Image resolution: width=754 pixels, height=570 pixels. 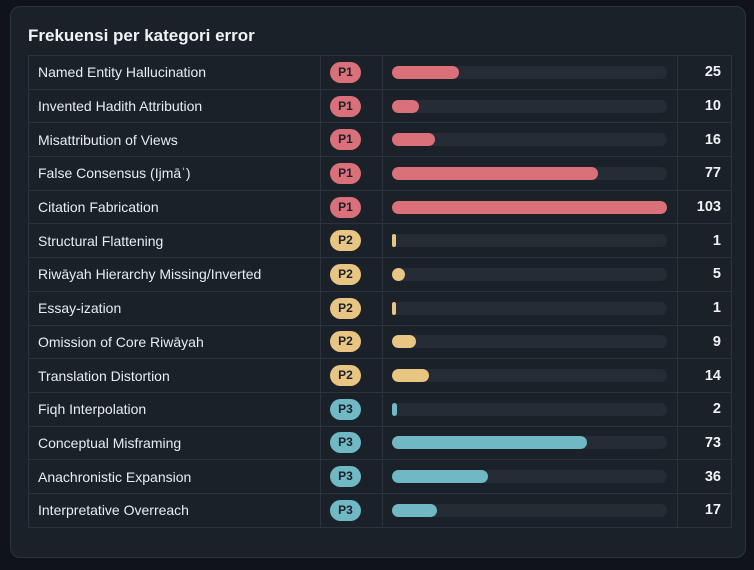 What do you see at coordinates (704, 375) in the screenshot?
I see `value-label: 14` at bounding box center [704, 375].